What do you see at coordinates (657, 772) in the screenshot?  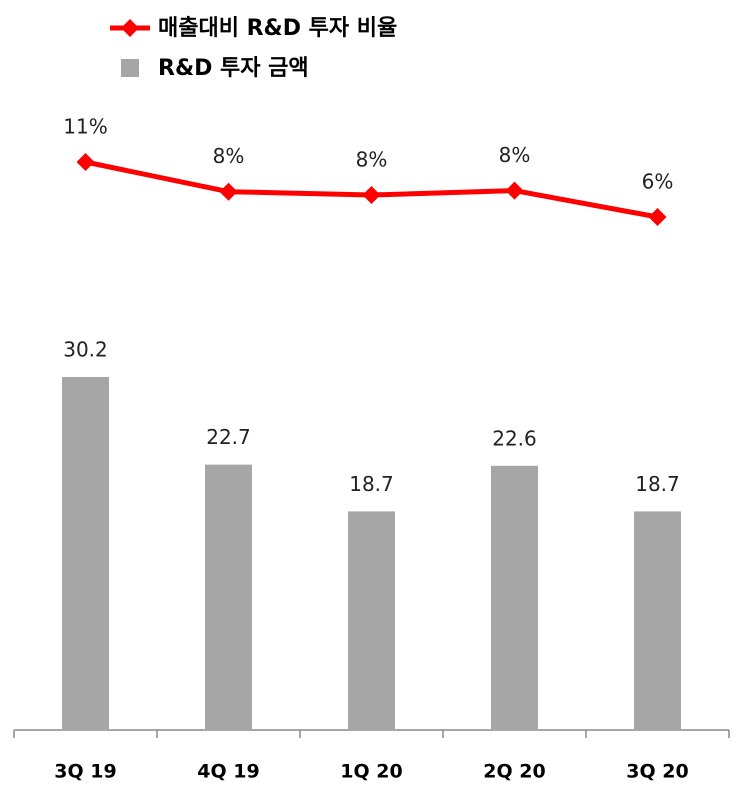 I see `x-tick-label: 3Q 20` at bounding box center [657, 772].